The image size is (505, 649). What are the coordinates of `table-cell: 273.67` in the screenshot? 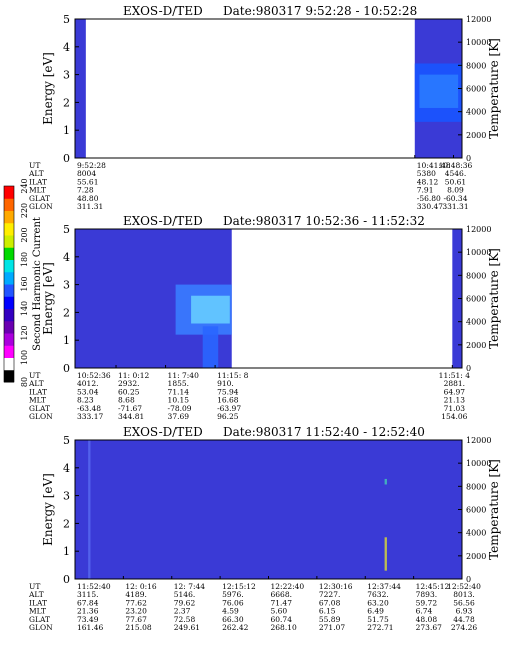 It's located at (429, 627).